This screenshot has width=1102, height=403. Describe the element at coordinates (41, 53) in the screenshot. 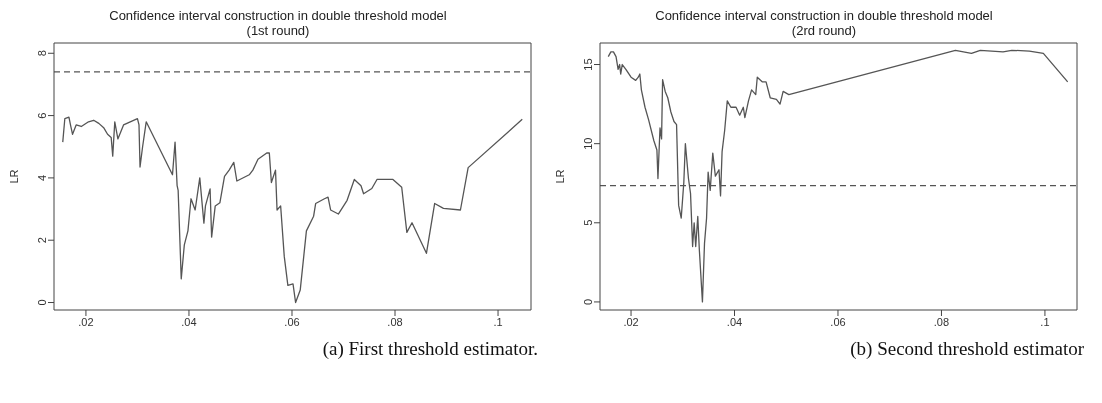

I see `y-tick-label: 8` at that location.